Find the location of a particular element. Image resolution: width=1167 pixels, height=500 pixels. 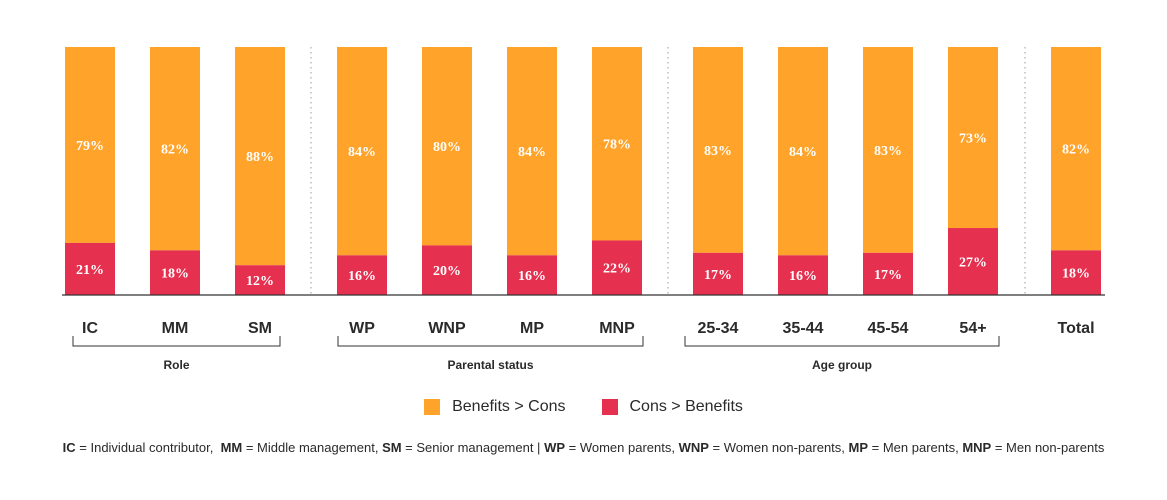

footnote-abbr-mm: MM is located at coordinates (231, 447).